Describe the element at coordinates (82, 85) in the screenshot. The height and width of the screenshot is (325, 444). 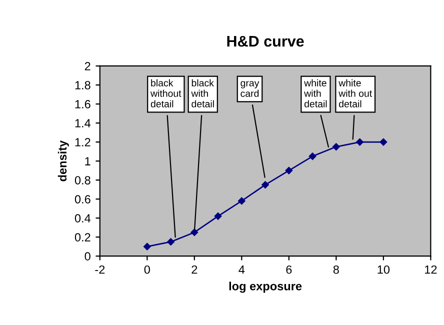
I see `y-tick-label: 1.8` at that location.